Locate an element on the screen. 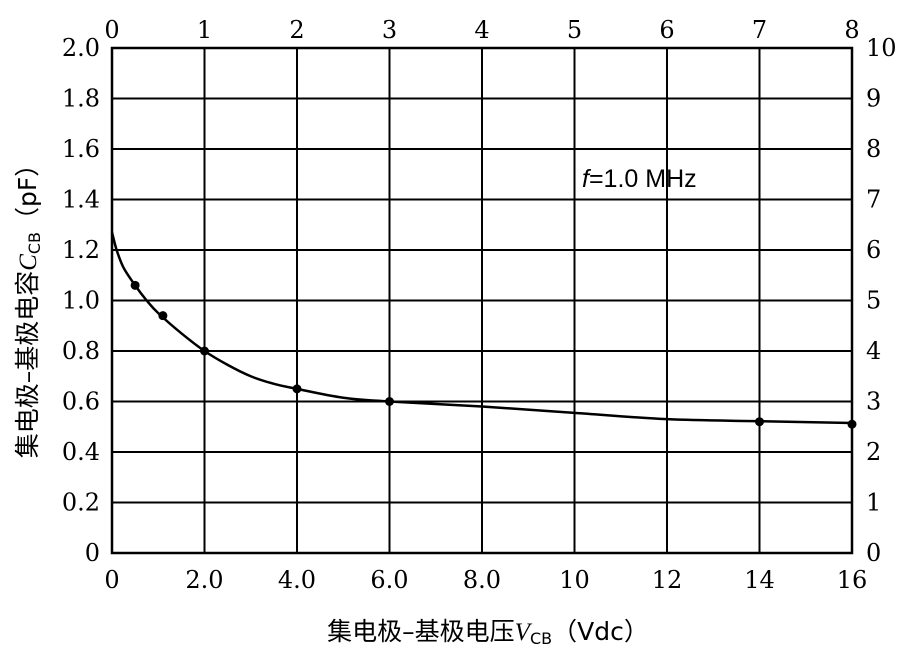 The width and height of the screenshot is (924, 649). top-tick-label: 2 is located at coordinates (296, 30).